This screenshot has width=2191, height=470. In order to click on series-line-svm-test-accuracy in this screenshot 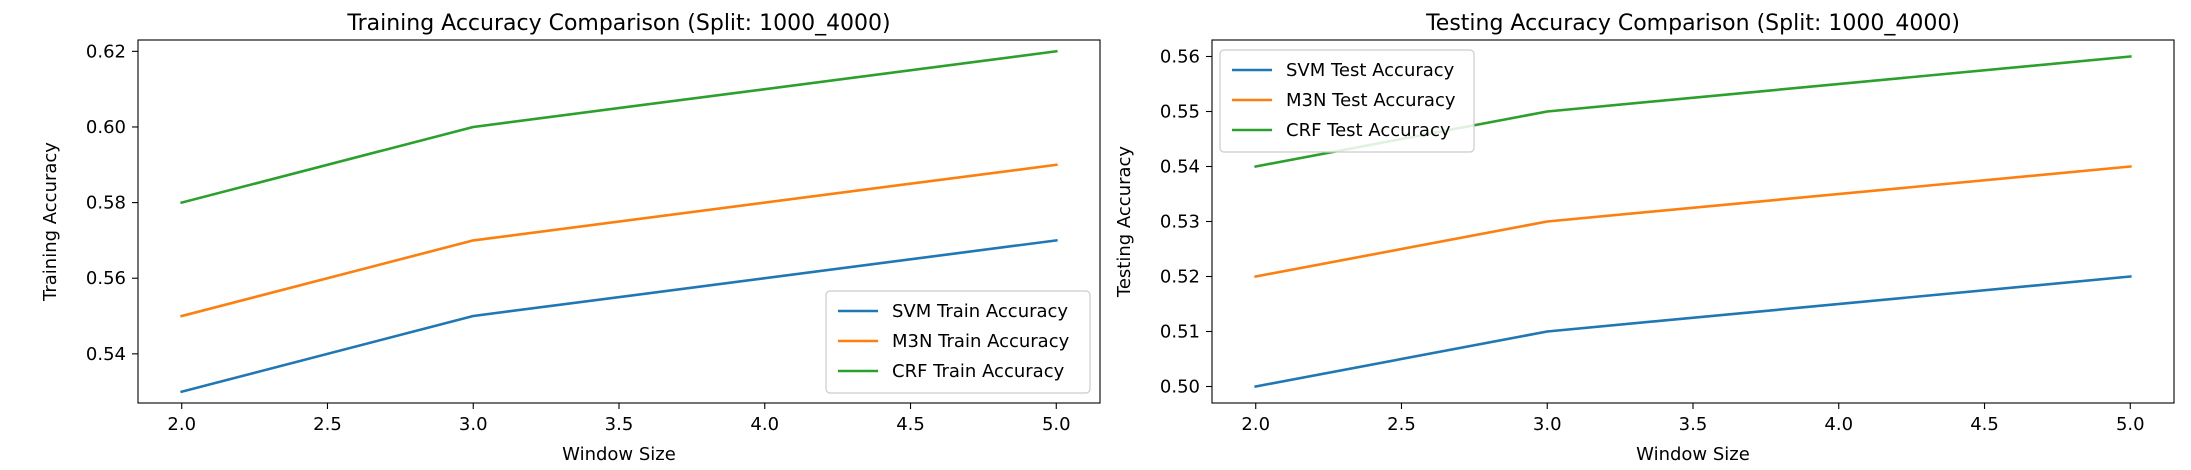, I will do `click(1693, 332)`.